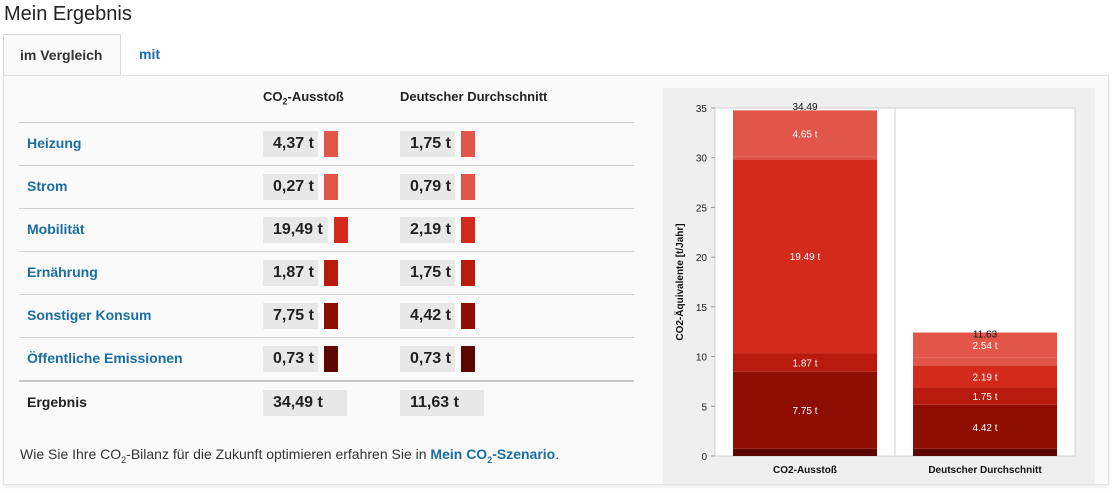 Image resolution: width=1117 pixels, height=493 pixels. What do you see at coordinates (62, 272) in the screenshot?
I see `category-link-ernaehrung: Ernährung` at bounding box center [62, 272].